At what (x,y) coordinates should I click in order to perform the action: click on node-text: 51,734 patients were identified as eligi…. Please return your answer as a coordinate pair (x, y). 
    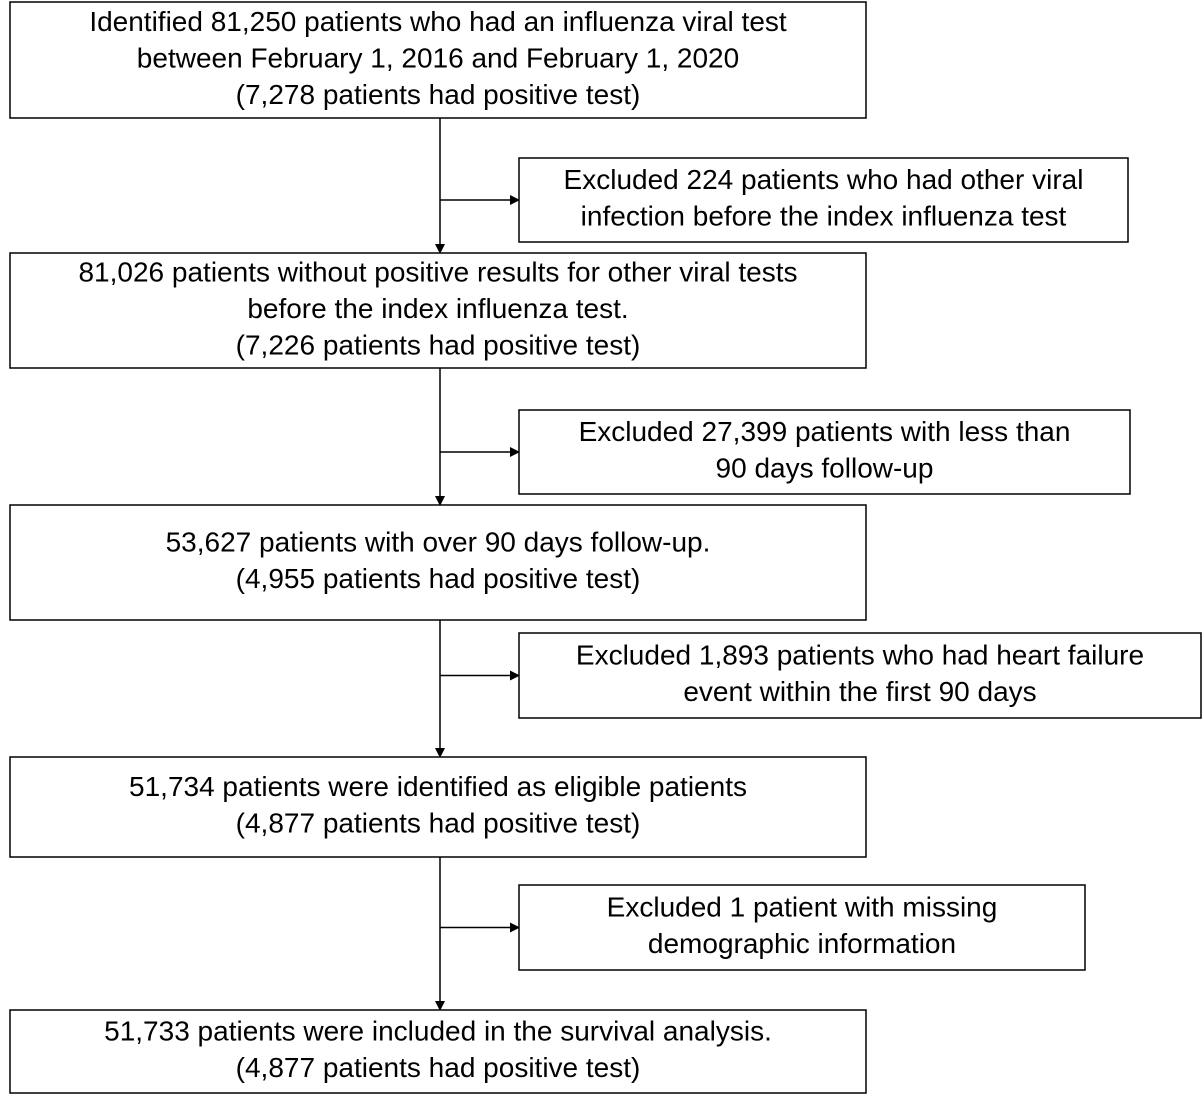
    Looking at the image, I should click on (438, 786).